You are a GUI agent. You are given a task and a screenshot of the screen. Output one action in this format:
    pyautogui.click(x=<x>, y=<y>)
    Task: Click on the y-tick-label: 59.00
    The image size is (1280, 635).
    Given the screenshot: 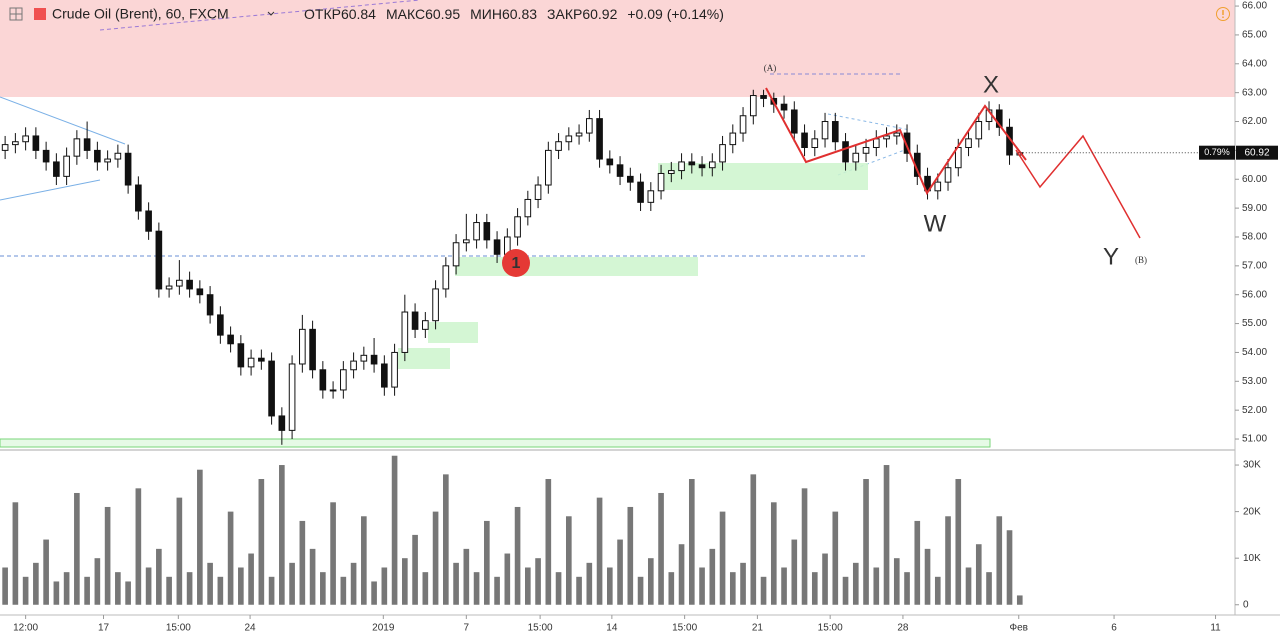 What is the action you would take?
    pyautogui.click(x=1254, y=208)
    